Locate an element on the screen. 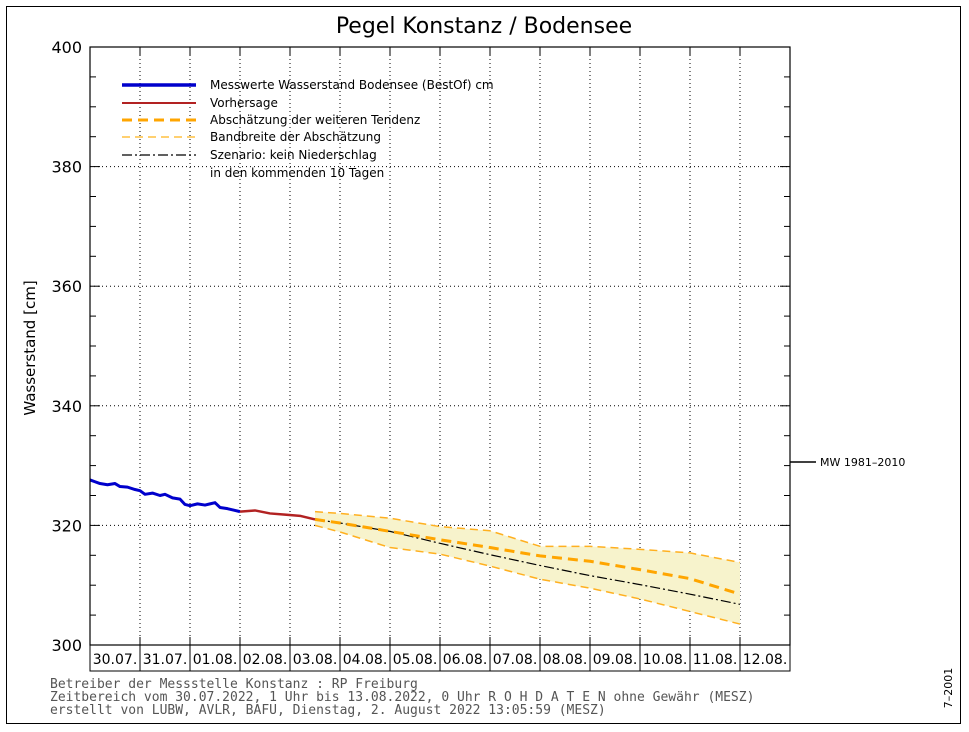 Image resolution: width=969 pixels, height=732 pixels. y-tick-label: 300 is located at coordinates (66, 645).